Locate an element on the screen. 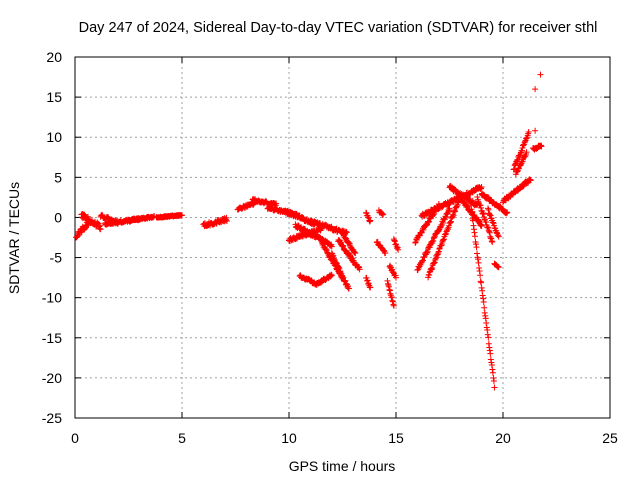  y-tick-label: 15 is located at coordinates (54, 97).